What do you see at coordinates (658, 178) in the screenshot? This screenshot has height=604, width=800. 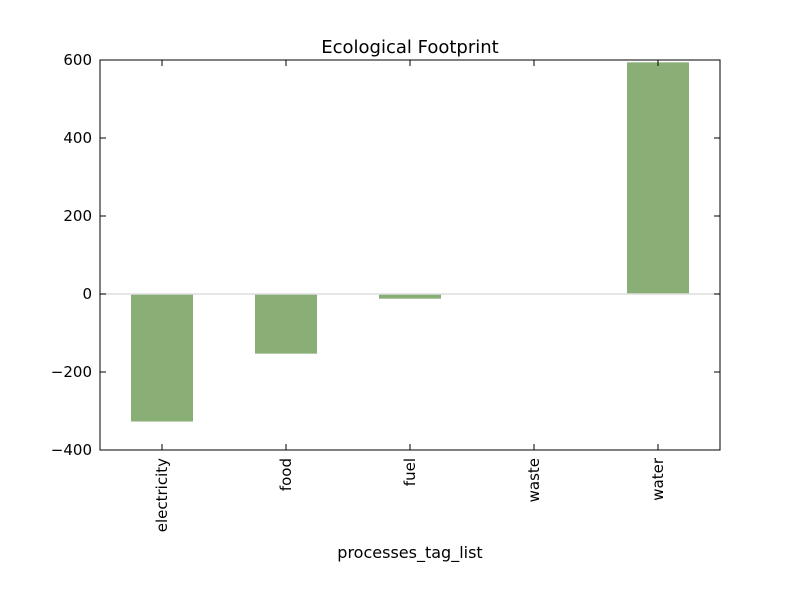 I see `bar-water` at bounding box center [658, 178].